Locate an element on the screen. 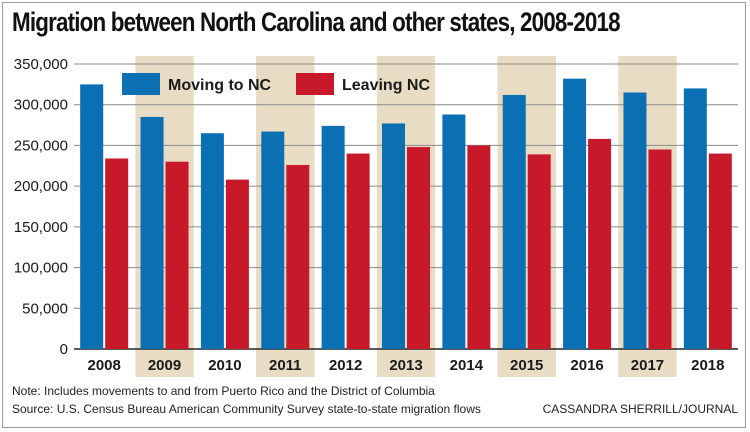 This screenshot has width=750, height=432. moving-bar-2011 is located at coordinates (273, 240).